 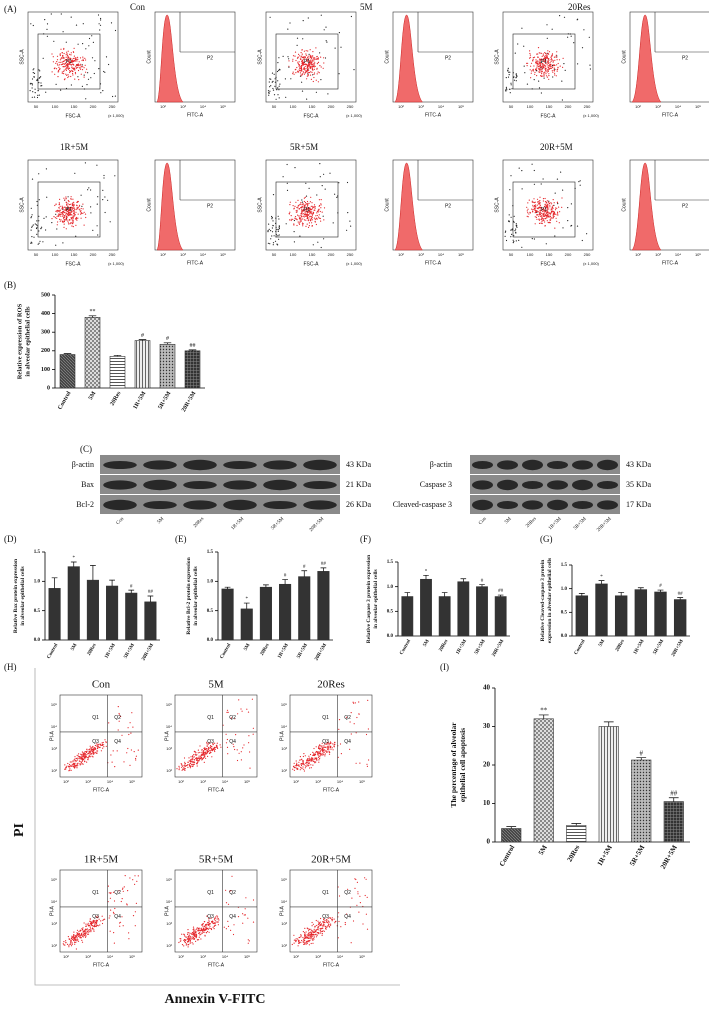 I want to click on group-label: 1R+5M, so click(x=101, y=860).